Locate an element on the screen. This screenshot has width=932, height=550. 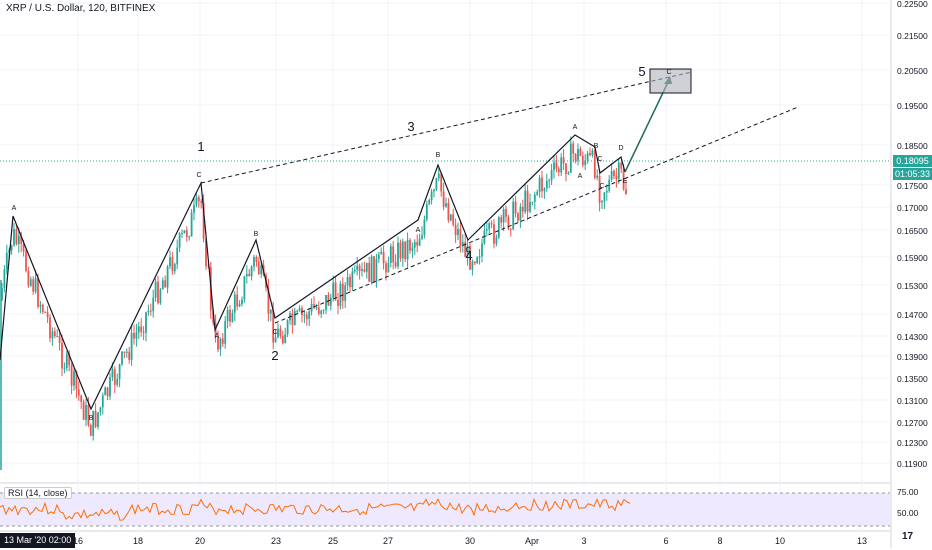
wave-vertex-label: B is located at coordinates (91, 418).